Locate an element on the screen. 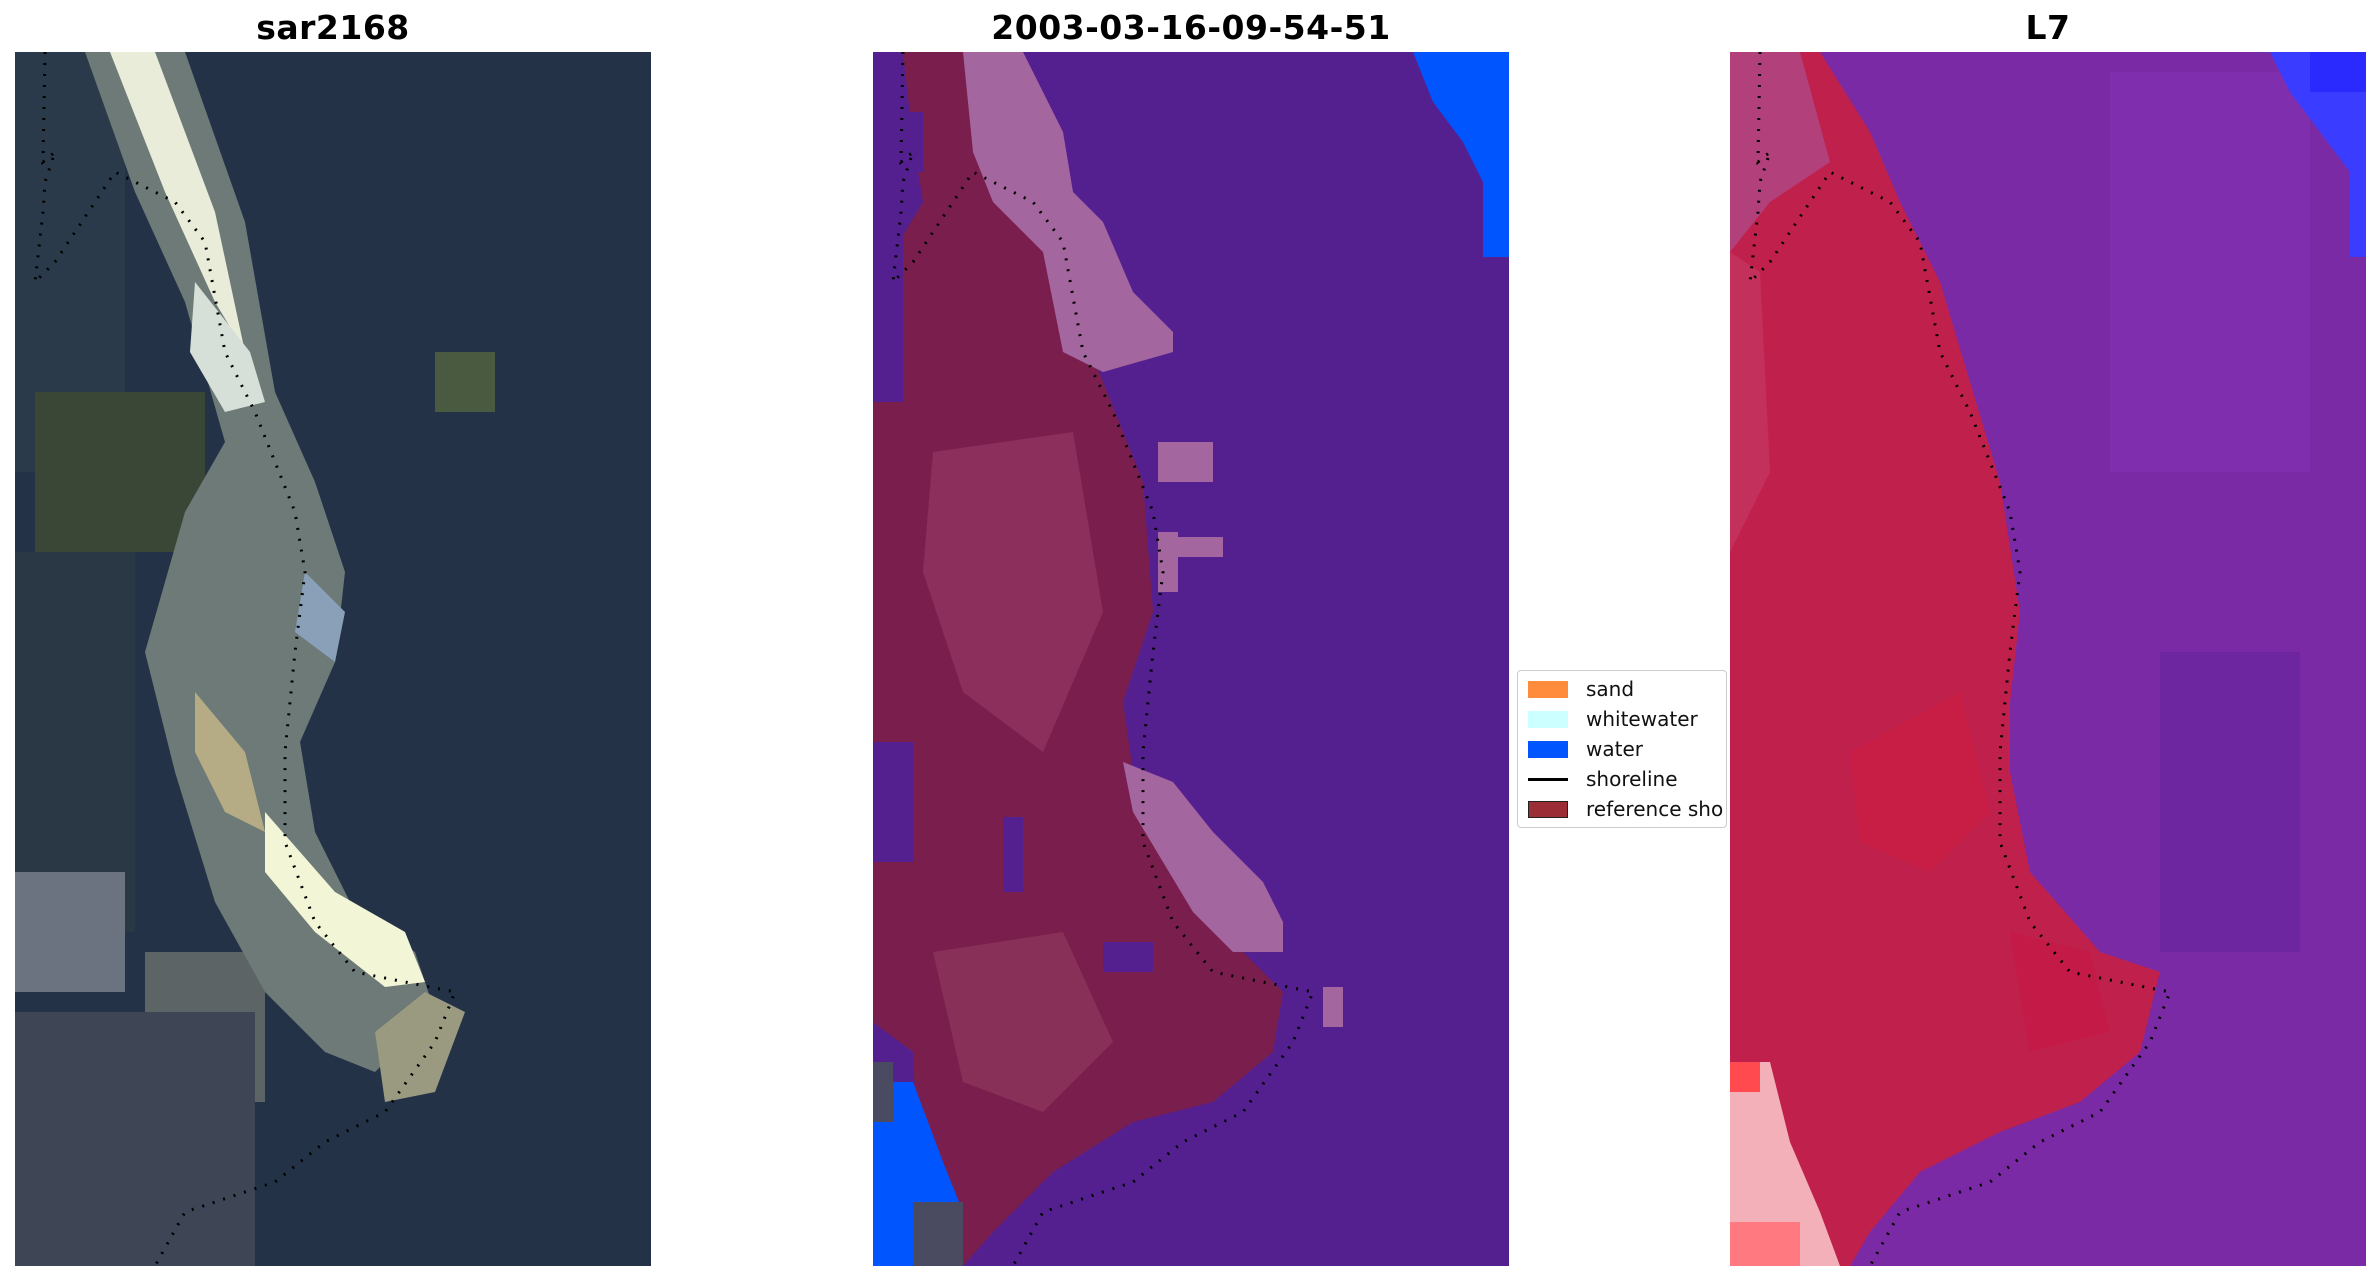 The image size is (2380, 1283). panel-title-rgb: sar2168 is located at coordinates (333, 27).